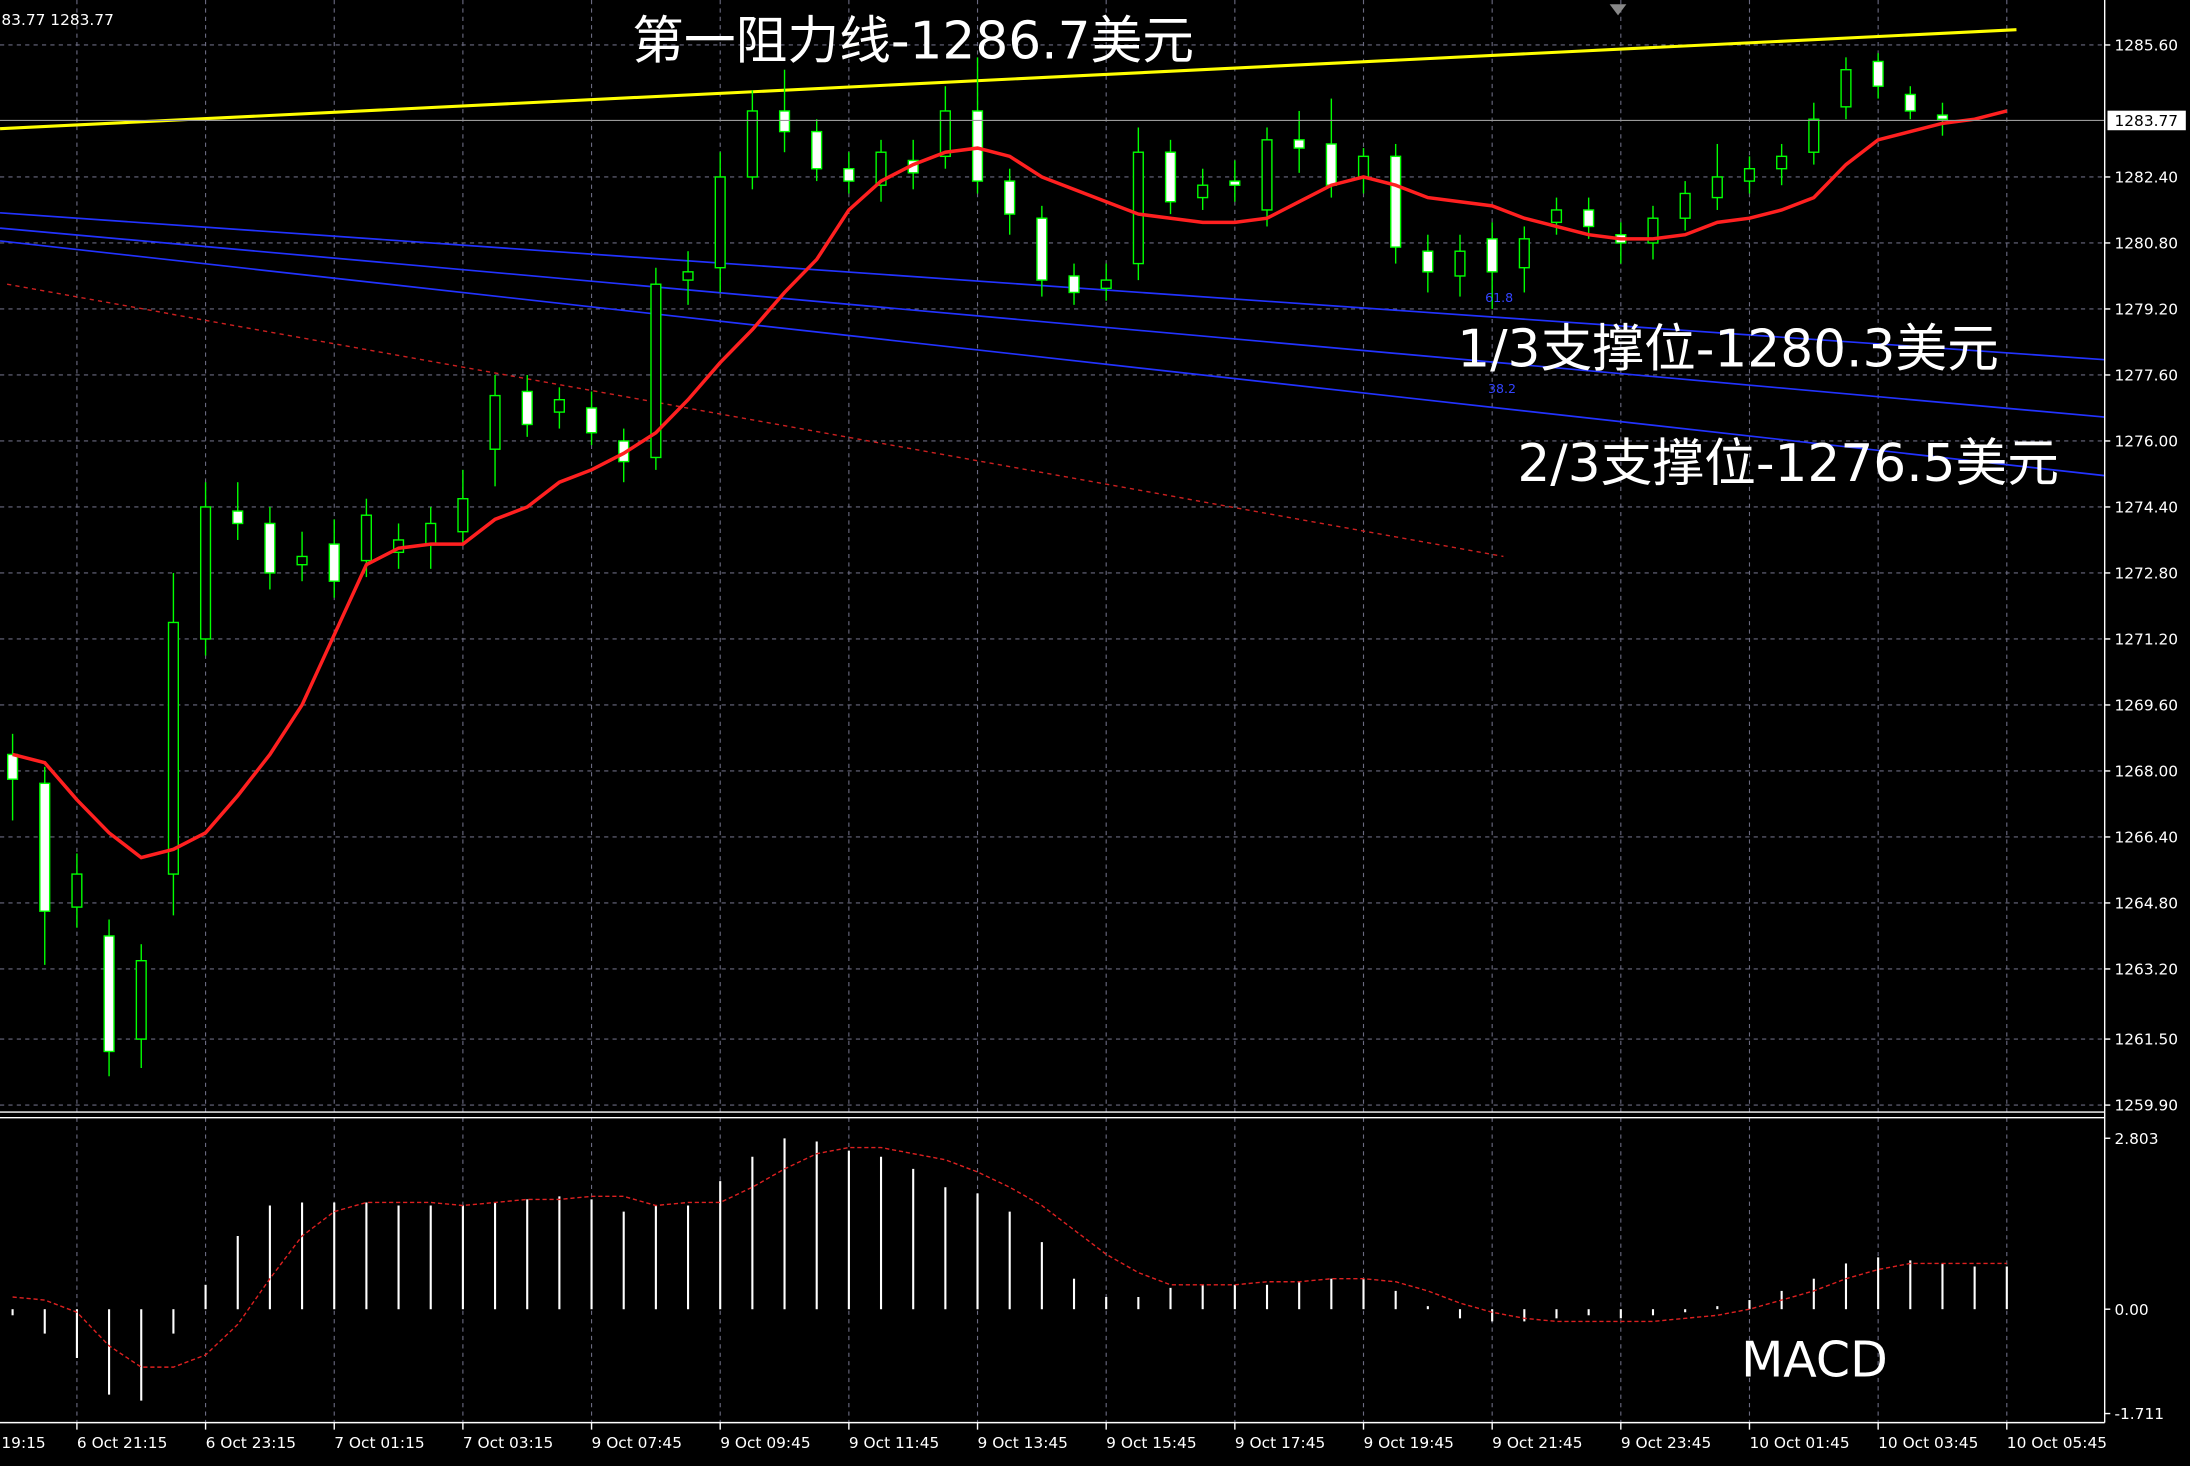 The height and width of the screenshot is (1466, 2190). I want to click on x-tick-label: 9 Oct 13:45, so click(1023, 1443).